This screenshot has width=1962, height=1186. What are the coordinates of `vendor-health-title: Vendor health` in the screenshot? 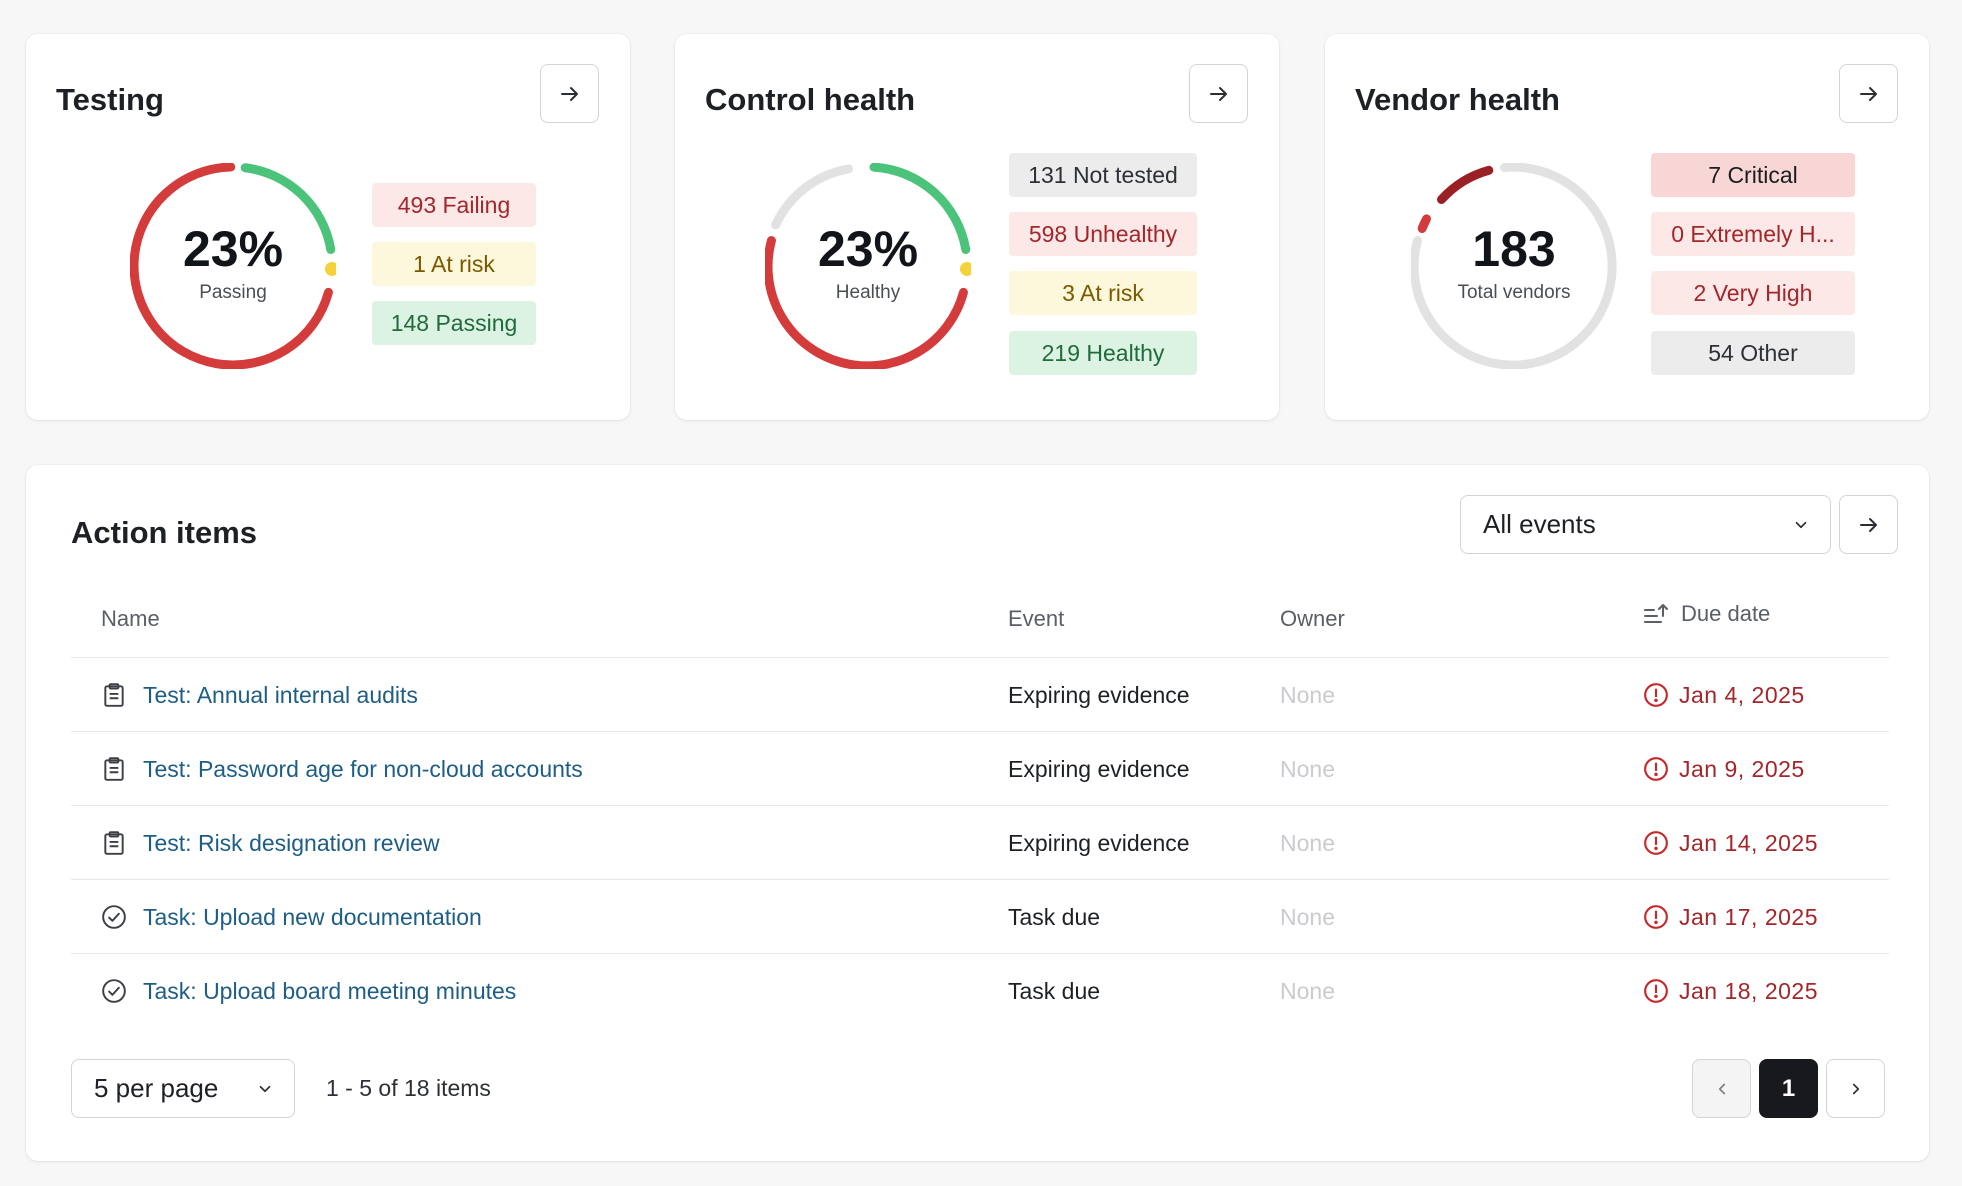 It's located at (1457, 99).